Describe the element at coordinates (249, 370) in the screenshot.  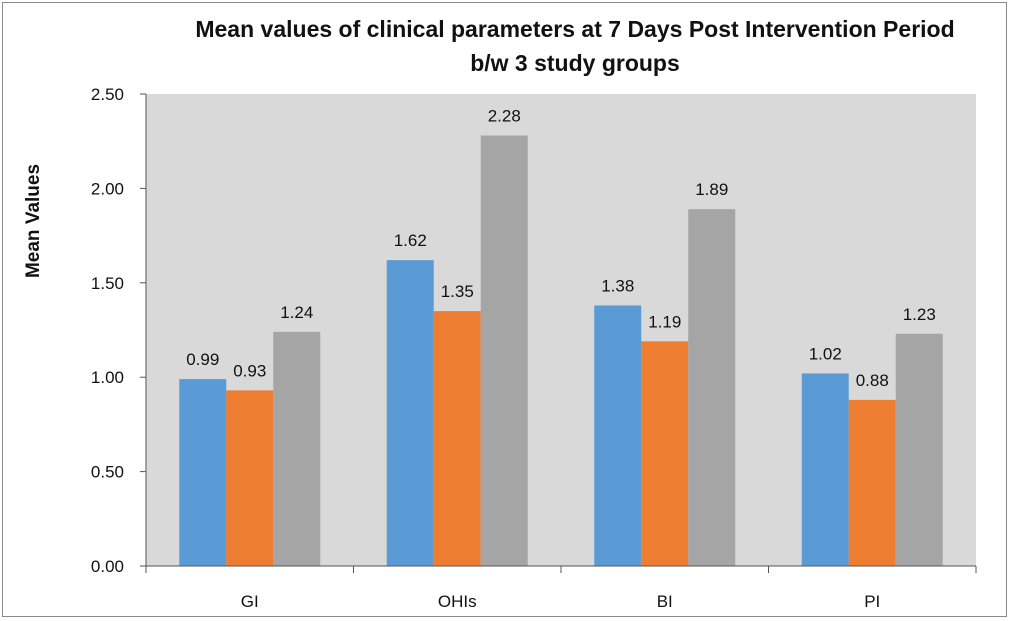
I see `data-label: 0.93` at that location.